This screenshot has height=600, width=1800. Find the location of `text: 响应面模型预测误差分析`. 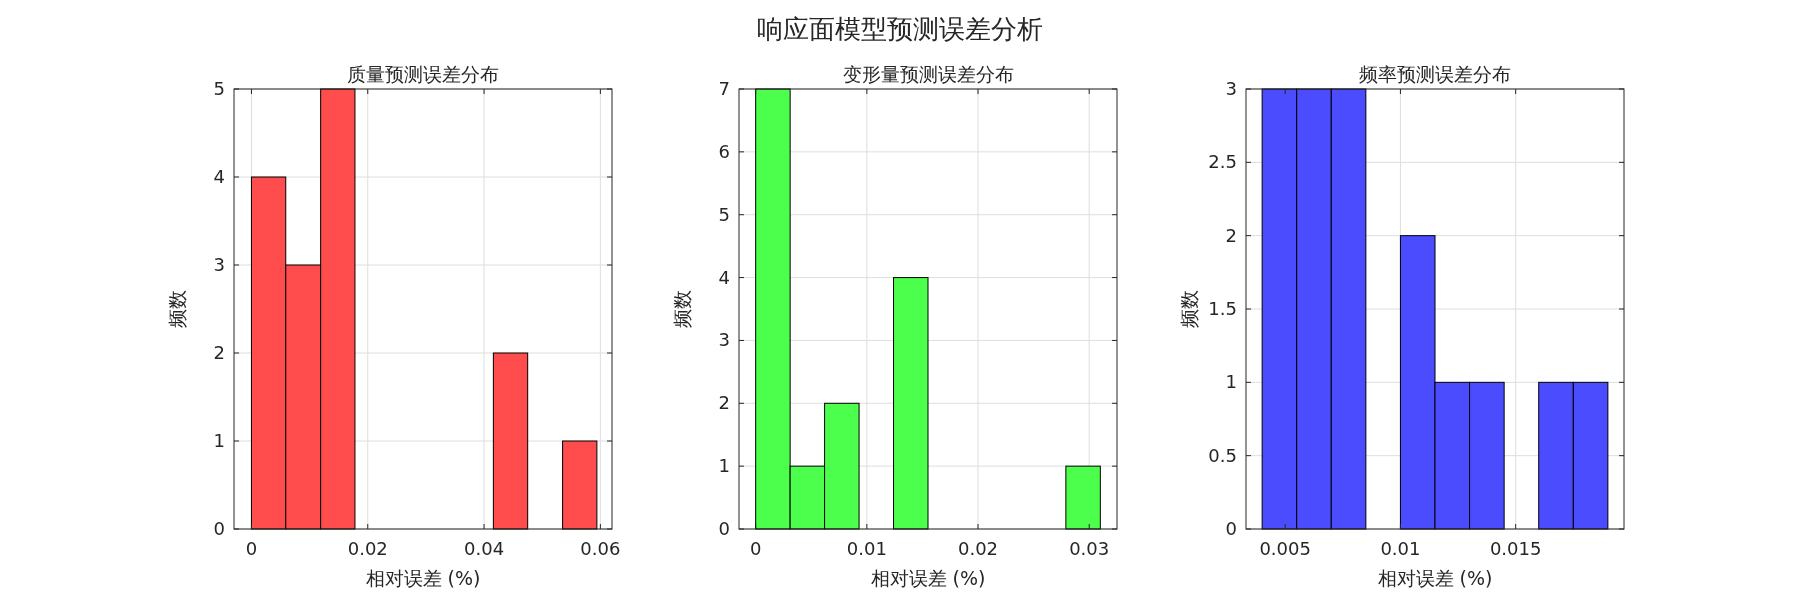

text: 响应面模型预测误差分析 is located at coordinates (900, 29).